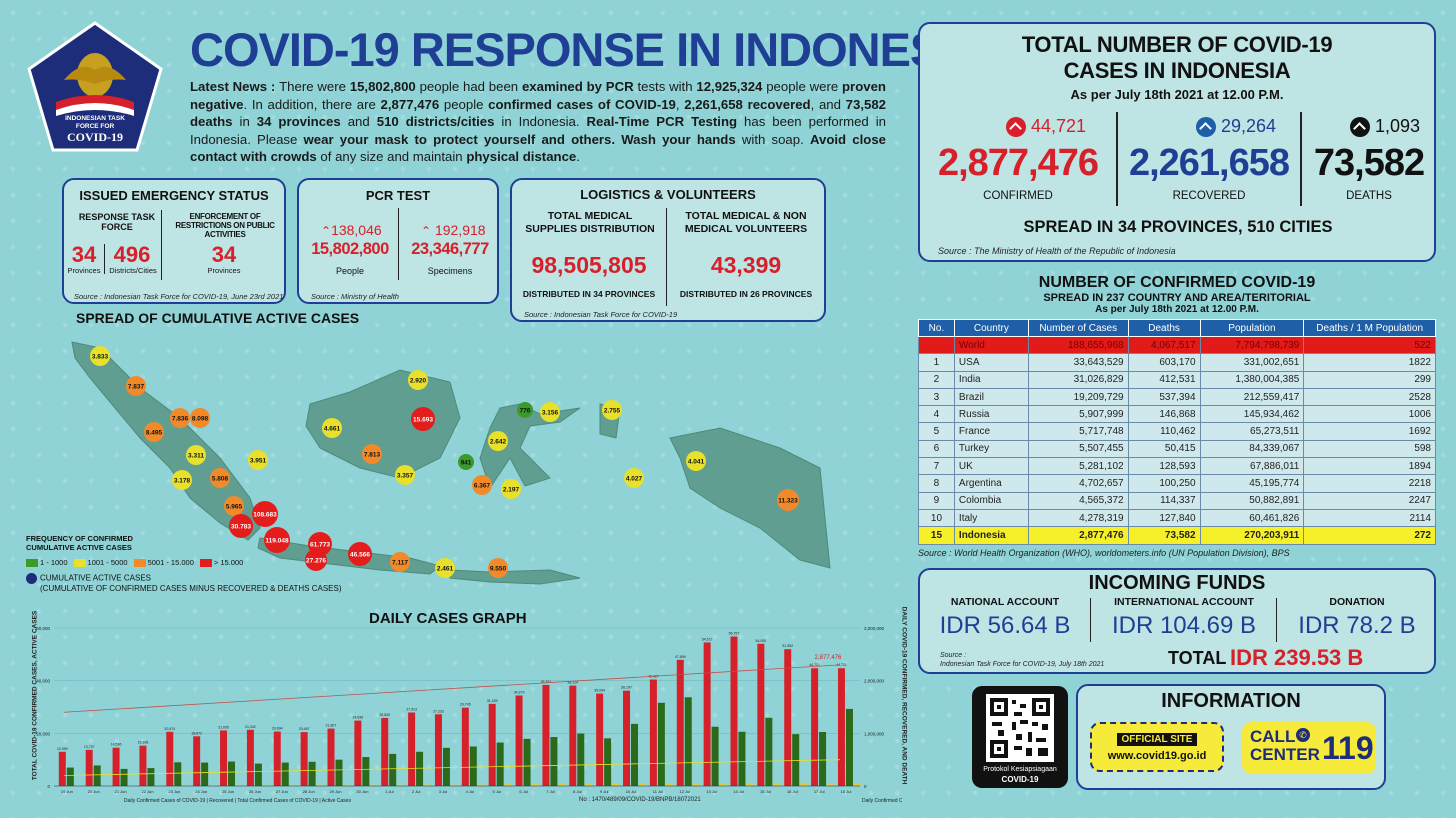  I want to click on table-cell: UK, so click(991, 466).